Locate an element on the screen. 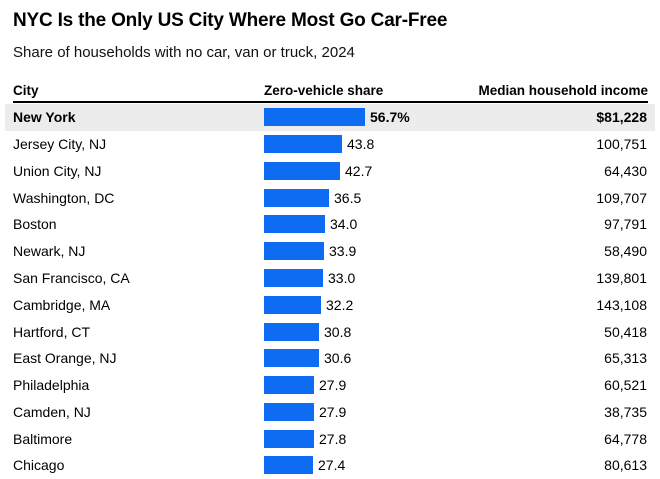 The width and height of the screenshot is (660, 479). table-row: East Orange, NJ 30.6 65,313 is located at coordinates (330, 358).